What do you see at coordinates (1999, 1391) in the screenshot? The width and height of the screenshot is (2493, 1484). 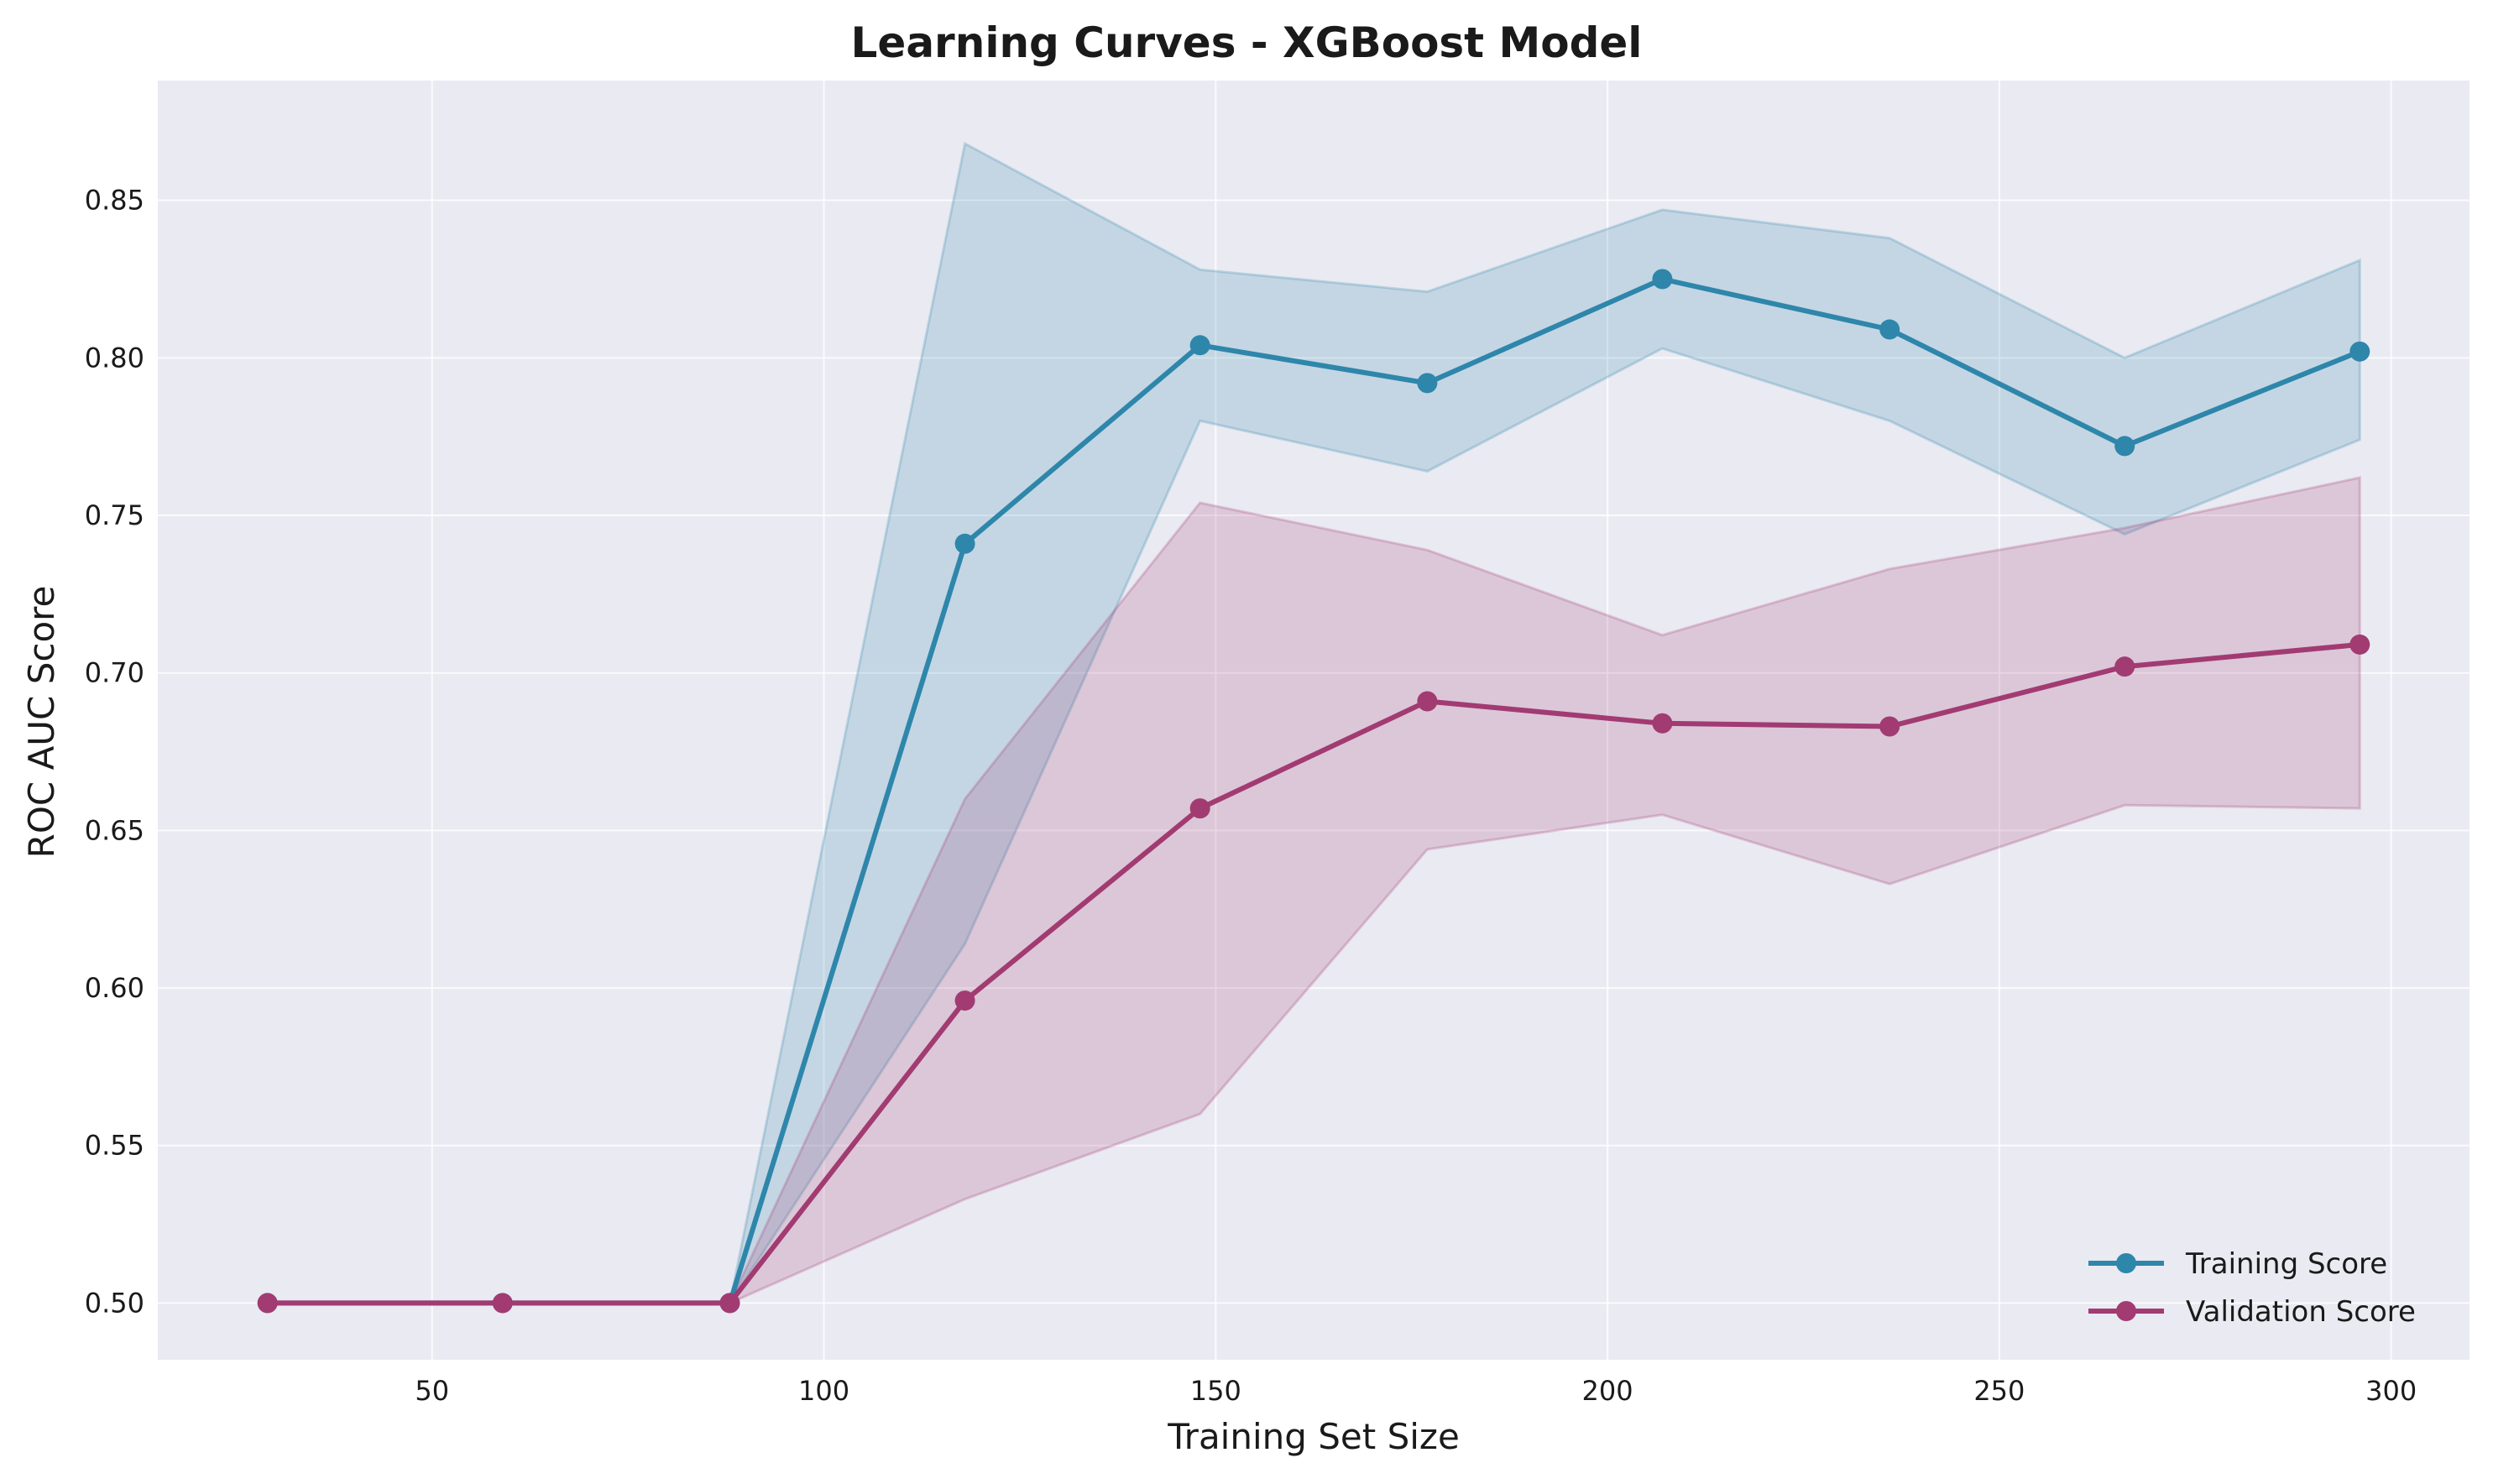 I see `x-tick-label: 250` at bounding box center [1999, 1391].